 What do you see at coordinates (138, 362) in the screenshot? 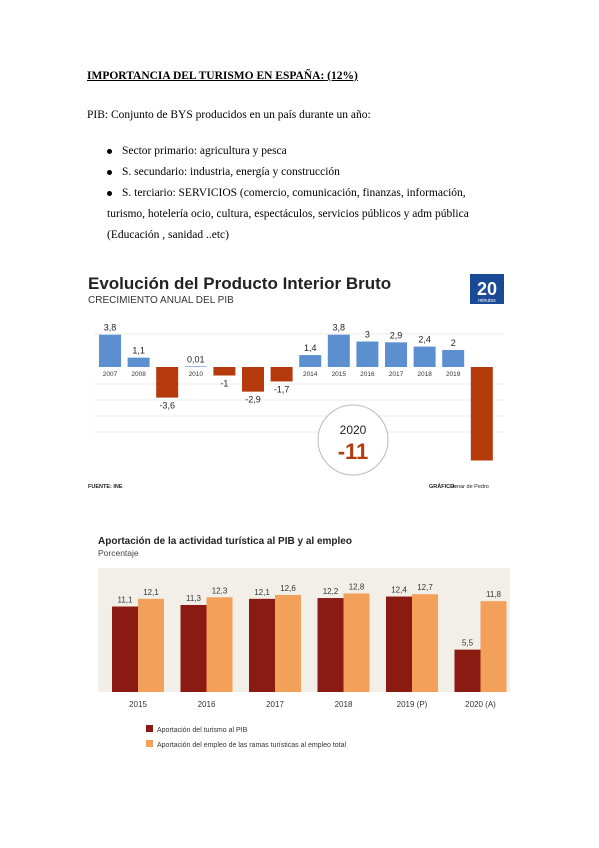
I see `bar-2008` at bounding box center [138, 362].